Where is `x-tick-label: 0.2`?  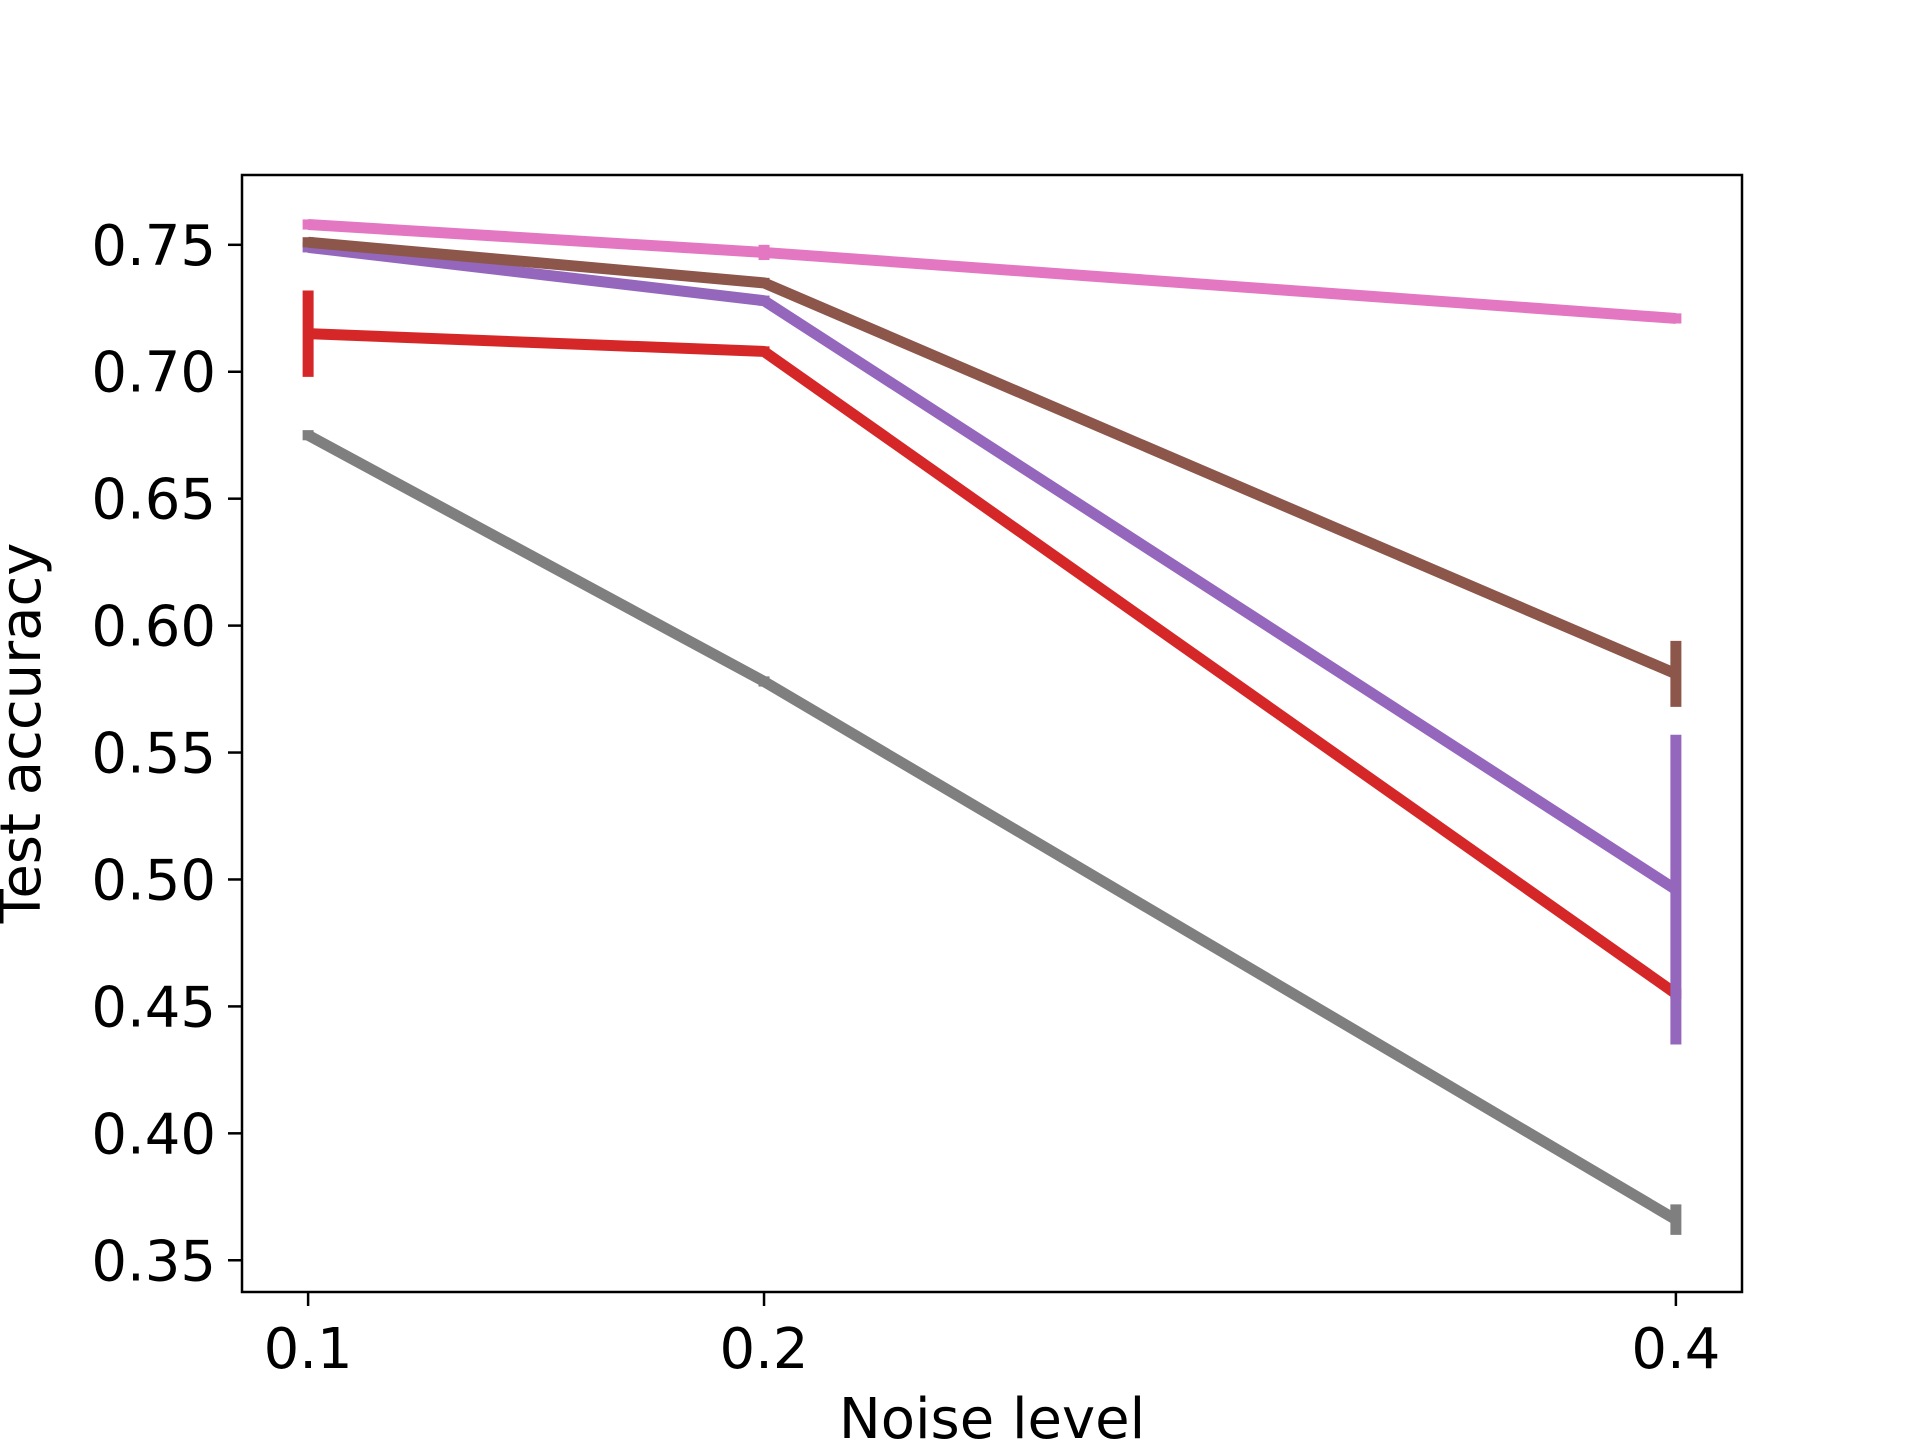
x-tick-label: 0.2 is located at coordinates (764, 1349).